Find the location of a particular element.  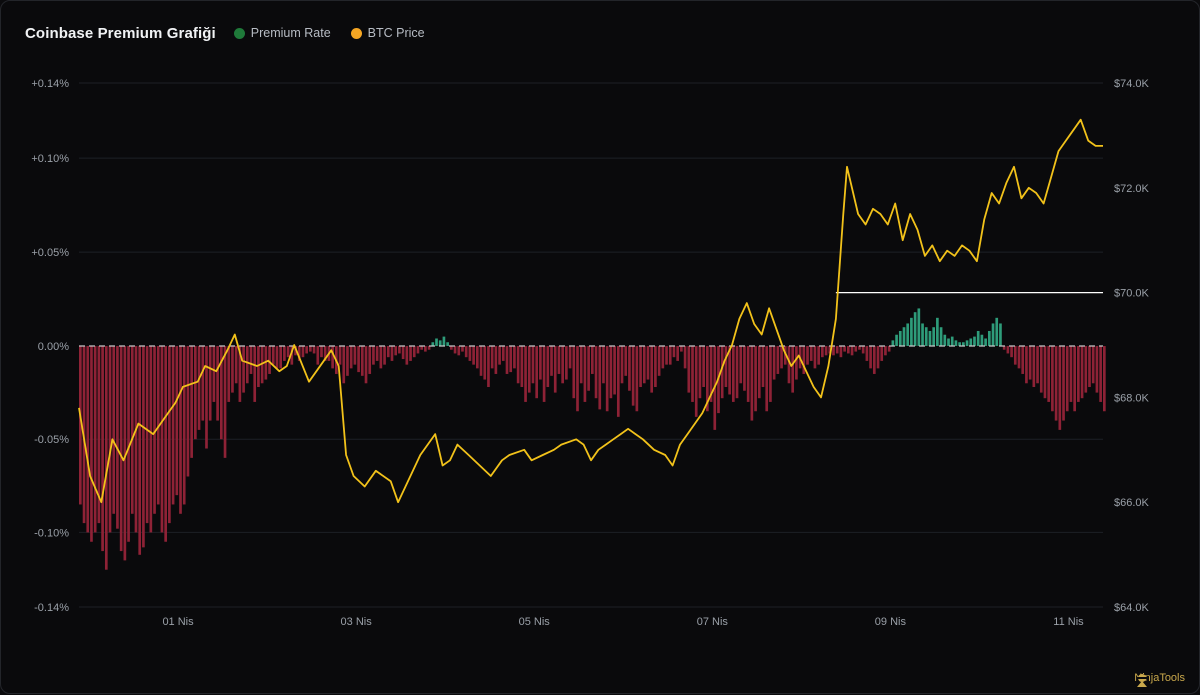

x-tick-label: 03 Nis is located at coordinates (357, 622).